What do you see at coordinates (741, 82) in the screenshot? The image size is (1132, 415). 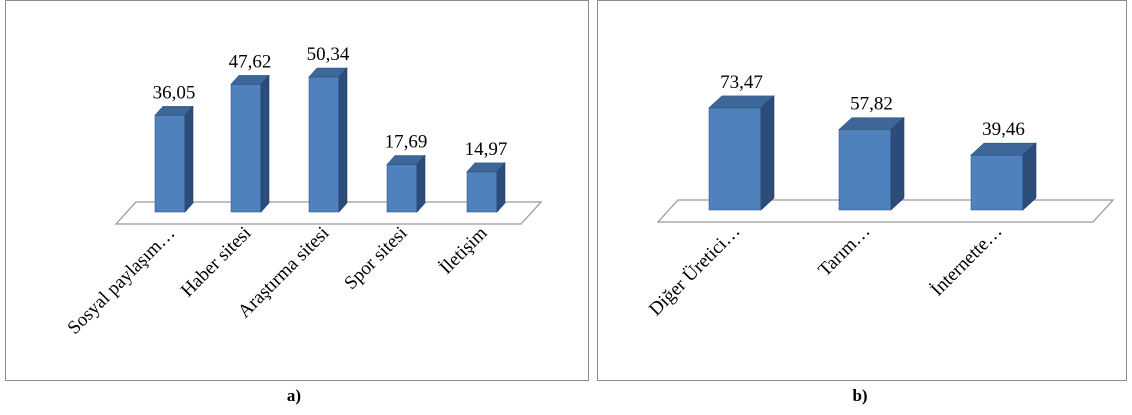 I see `data-label-1: 73,47` at bounding box center [741, 82].